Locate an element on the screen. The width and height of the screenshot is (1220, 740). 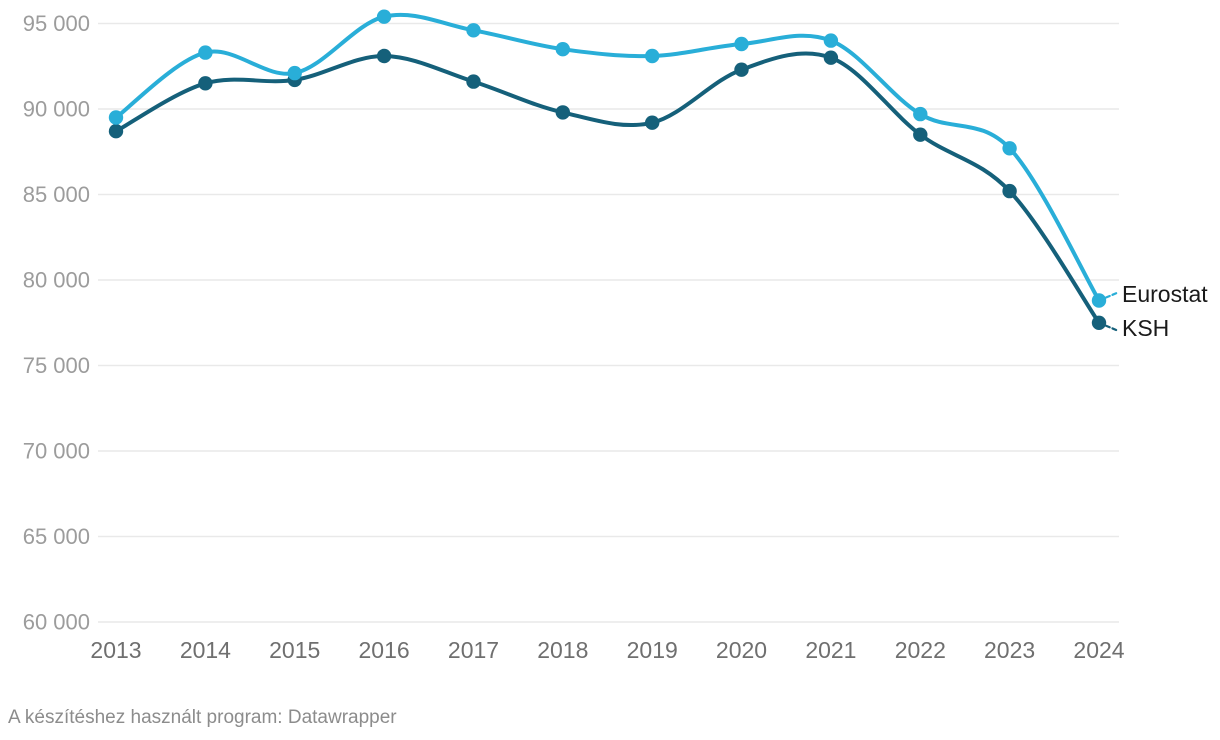
x-axis-tick-label: 2021 is located at coordinates (830, 650).